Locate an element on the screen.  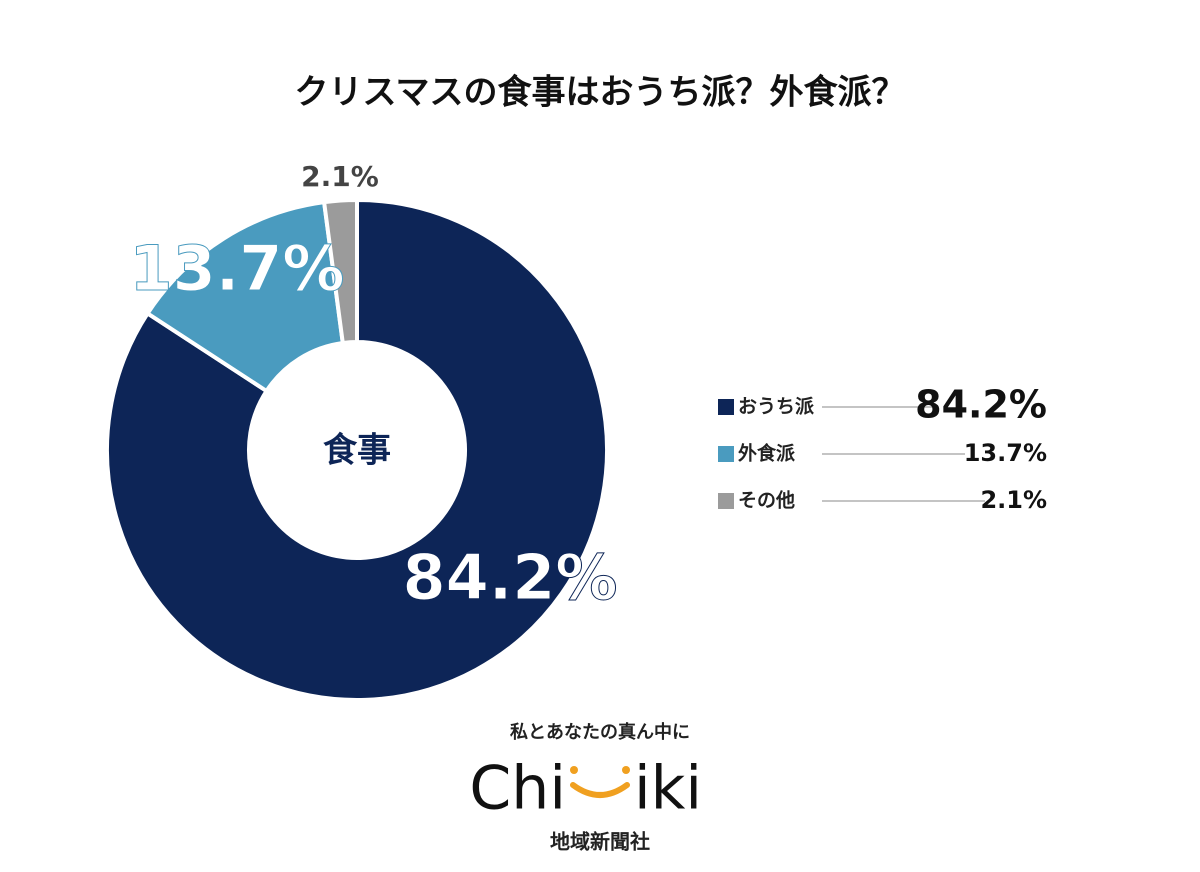
legend-label: その他 is located at coordinates (766, 500).